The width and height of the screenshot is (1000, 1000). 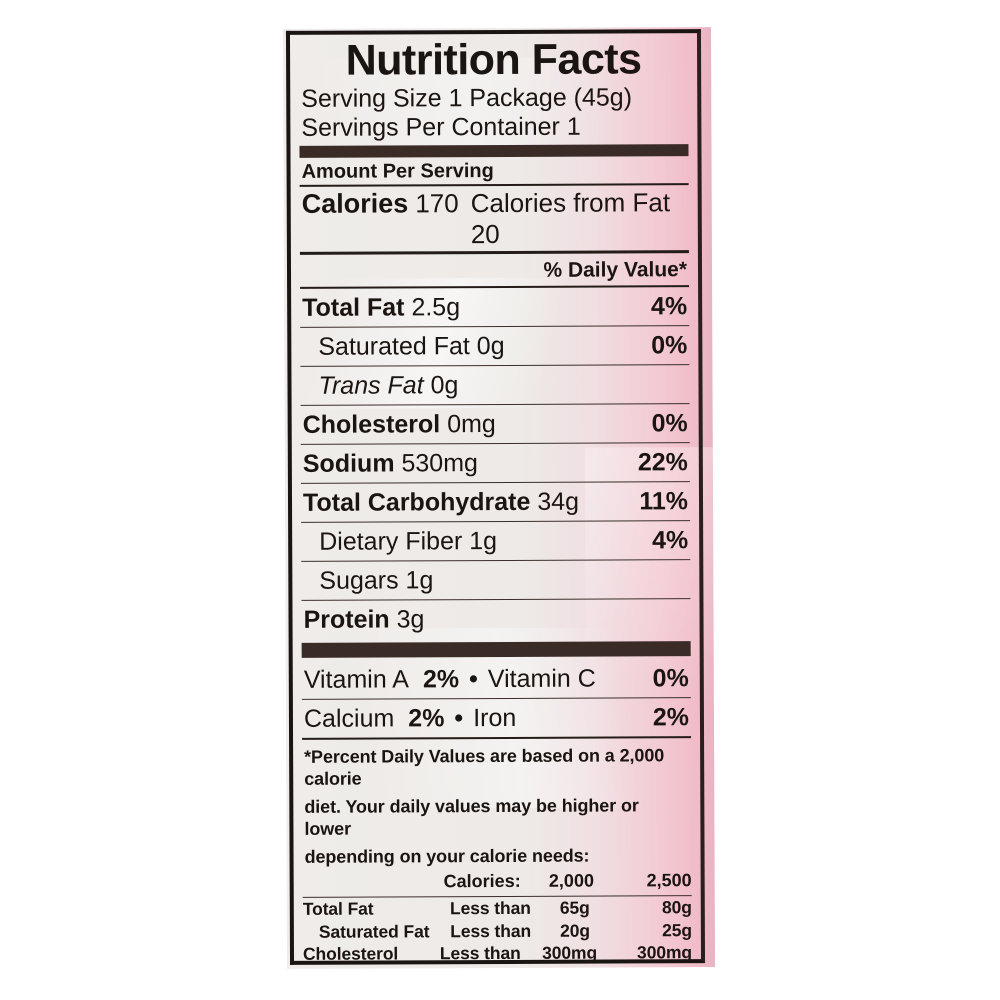 I want to click on amount-per-serving-label: Amount Per Serving, so click(x=397, y=171).